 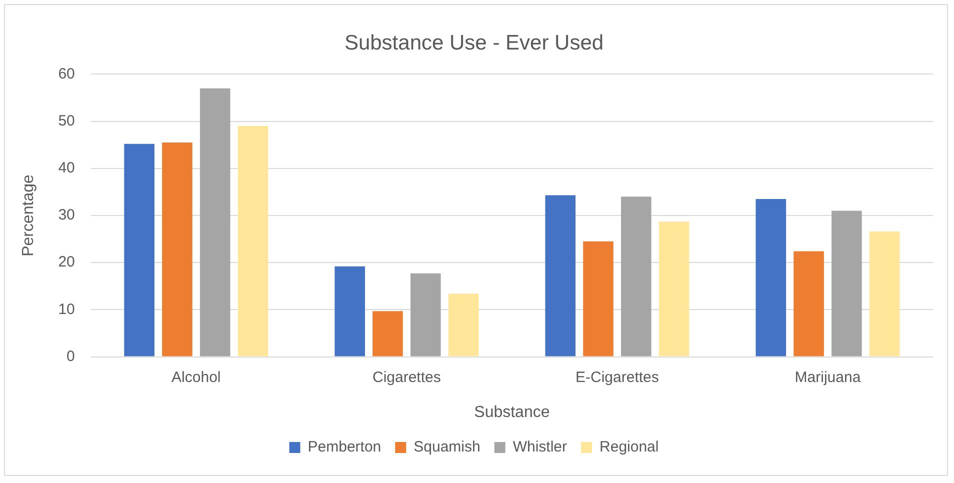 I want to click on y-axis-title: Percentage, so click(x=29, y=215).